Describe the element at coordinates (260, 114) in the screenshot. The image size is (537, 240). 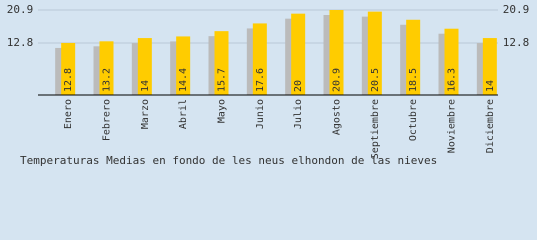
I see `x-tick-label: Junio` at that location.